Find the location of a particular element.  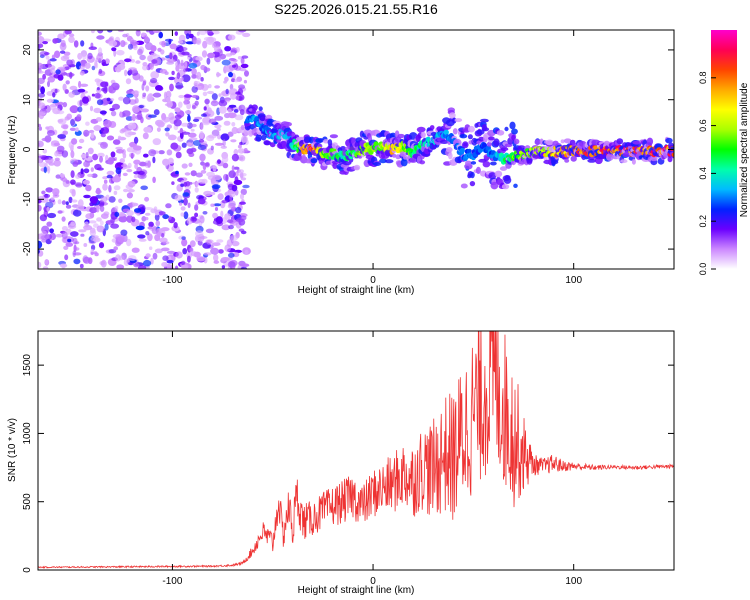

colorbar-ticks: 0.0 0.2 0.4 0.6 0.8 is located at coordinates (707, 174).